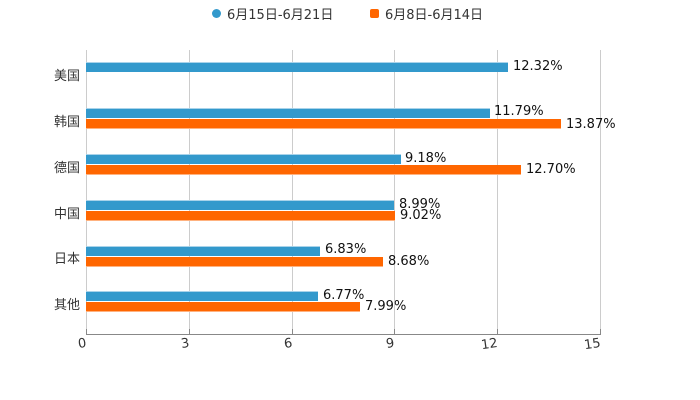 The image size is (700, 400). What do you see at coordinates (592, 345) in the screenshot?
I see `x-tick-label: 15` at bounding box center [592, 345].